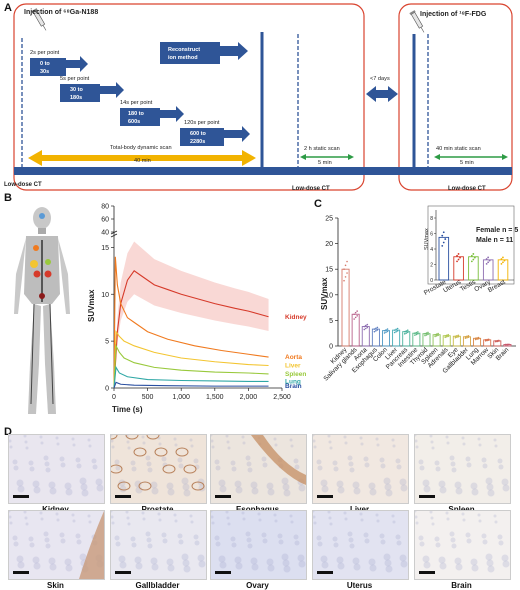 The image size is (520, 590). Describe the element at coordinates (258, 545) in the screenshot. I see `histology-tile-ovary` at that location.